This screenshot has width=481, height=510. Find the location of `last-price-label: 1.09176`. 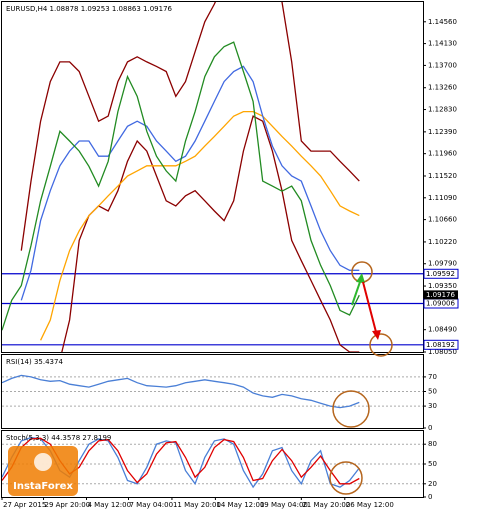

last-price-label: 1.09176 is located at coordinates (440, 295).